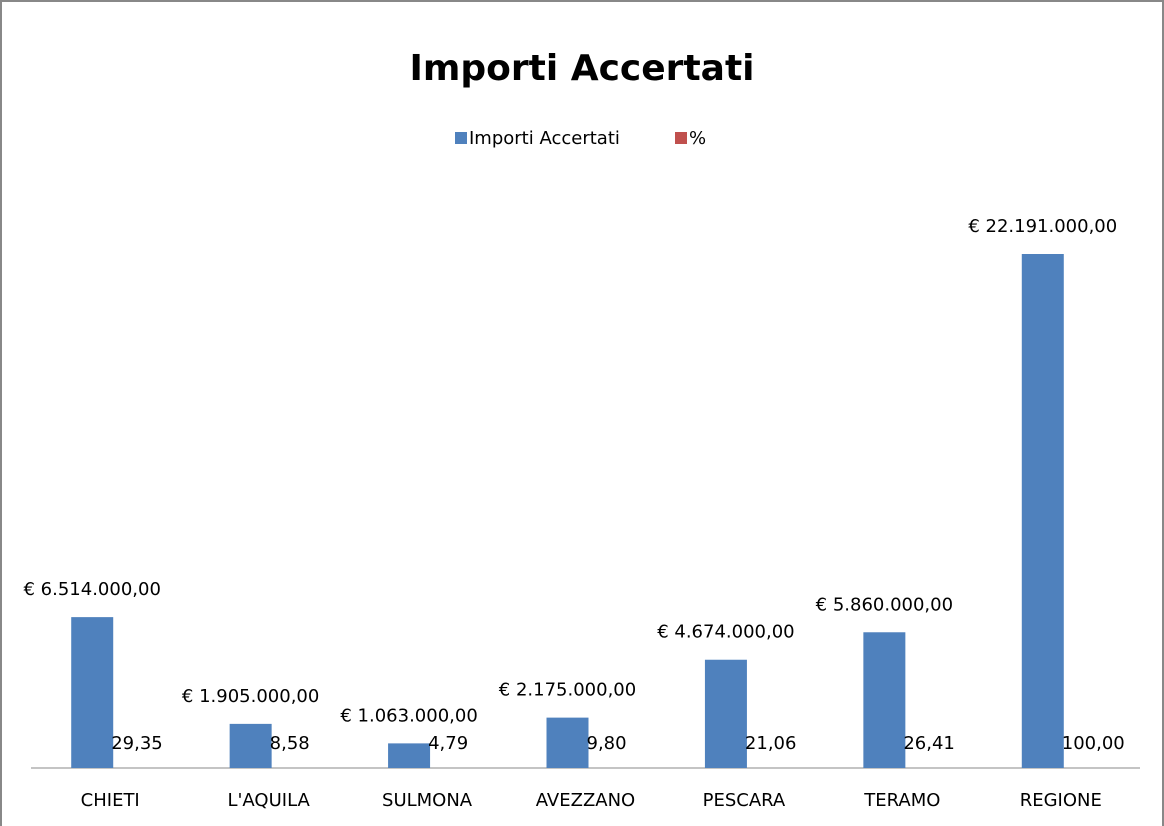  Describe the element at coordinates (901, 800) in the screenshot. I see `x-tick-label: TERAMO` at that location.